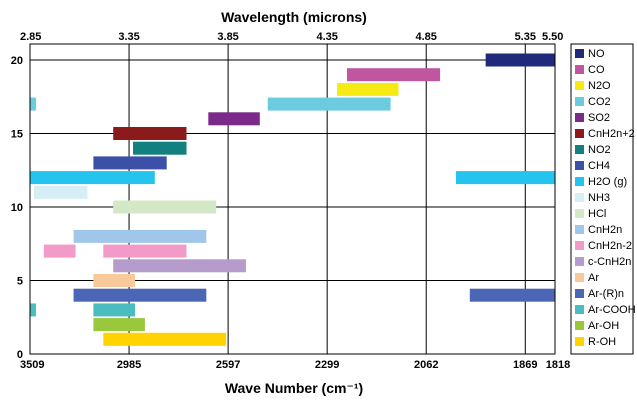 Image resolution: width=637 pixels, height=402 pixels. Describe the element at coordinates (607, 182) in the screenshot. I see `legend-label: H2O (g)` at that location.